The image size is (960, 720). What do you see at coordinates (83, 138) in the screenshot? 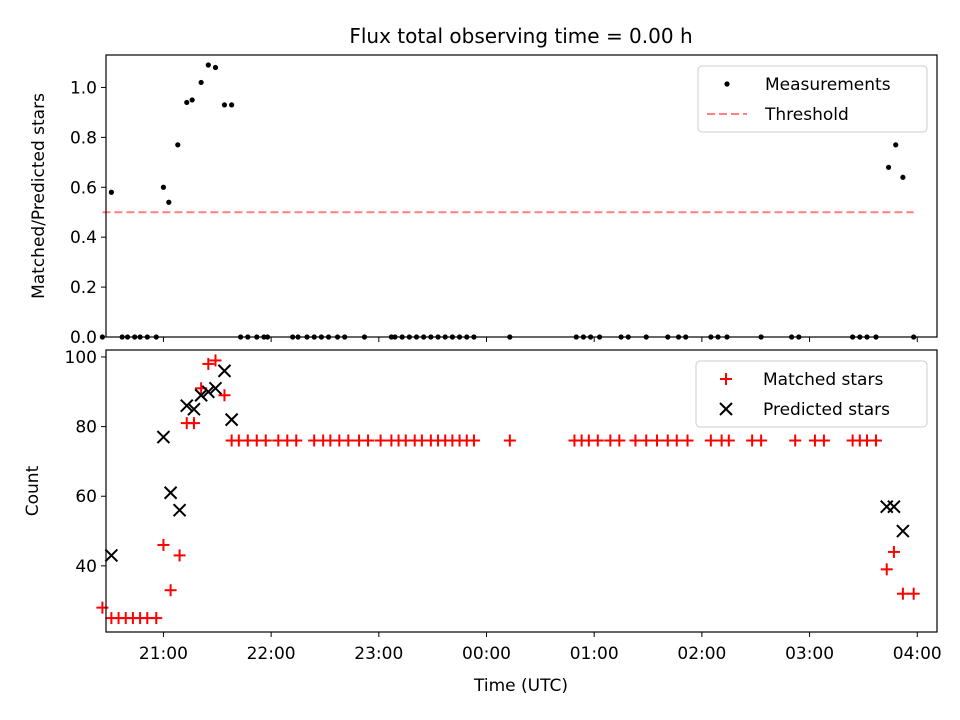
I see `top-y-tick-label: 0.8` at bounding box center [83, 138].